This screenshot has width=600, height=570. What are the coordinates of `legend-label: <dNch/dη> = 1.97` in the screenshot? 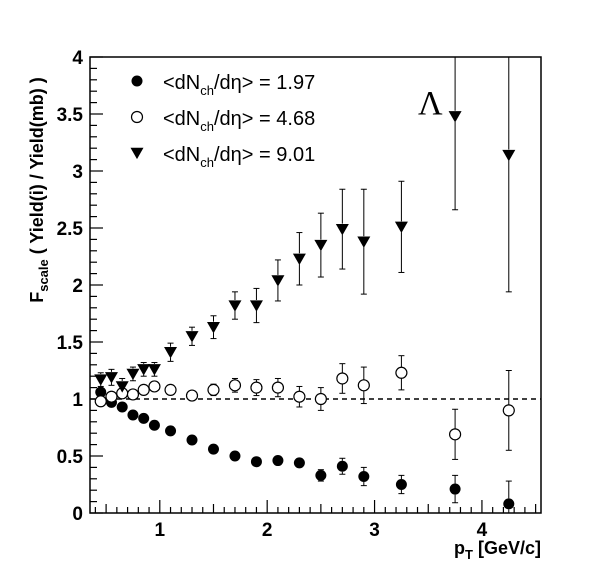 It's located at (239, 85).